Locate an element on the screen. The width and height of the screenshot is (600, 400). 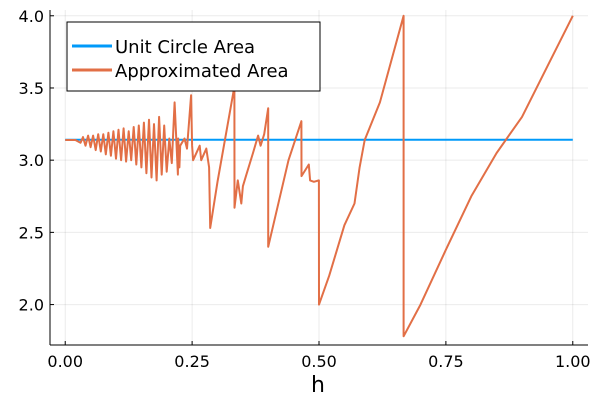
legend: Unit Circle Area Approximated Area is located at coordinates (193, 56).